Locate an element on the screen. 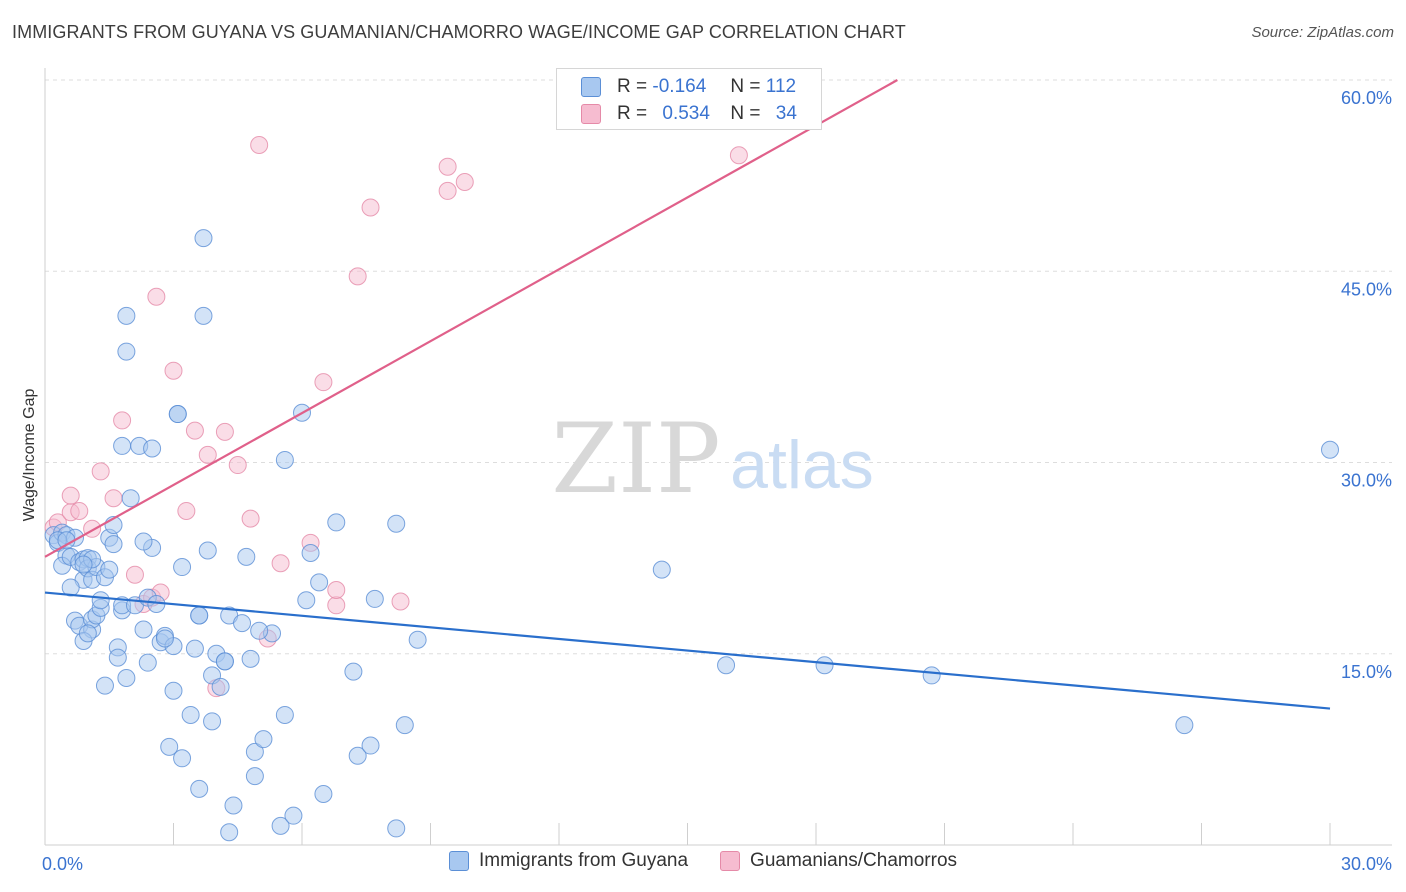  stats-row-guyana: R = -0.164 N = 112 is located at coordinates (688, 87).